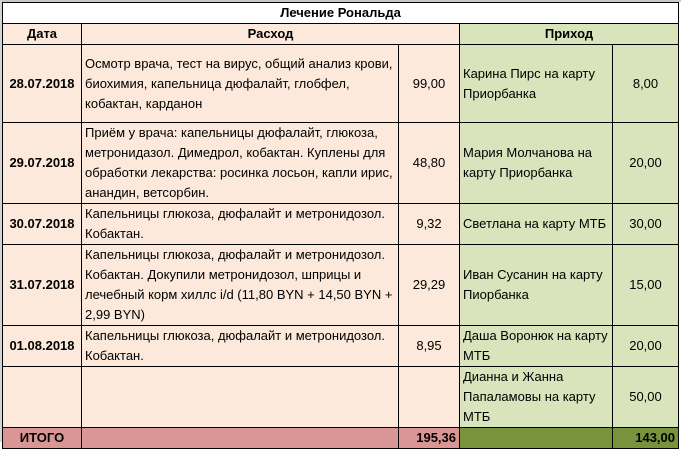 This screenshot has height=449, width=681. Describe the element at coordinates (270, 34) in the screenshot. I see `header-expense: Расход` at that location.